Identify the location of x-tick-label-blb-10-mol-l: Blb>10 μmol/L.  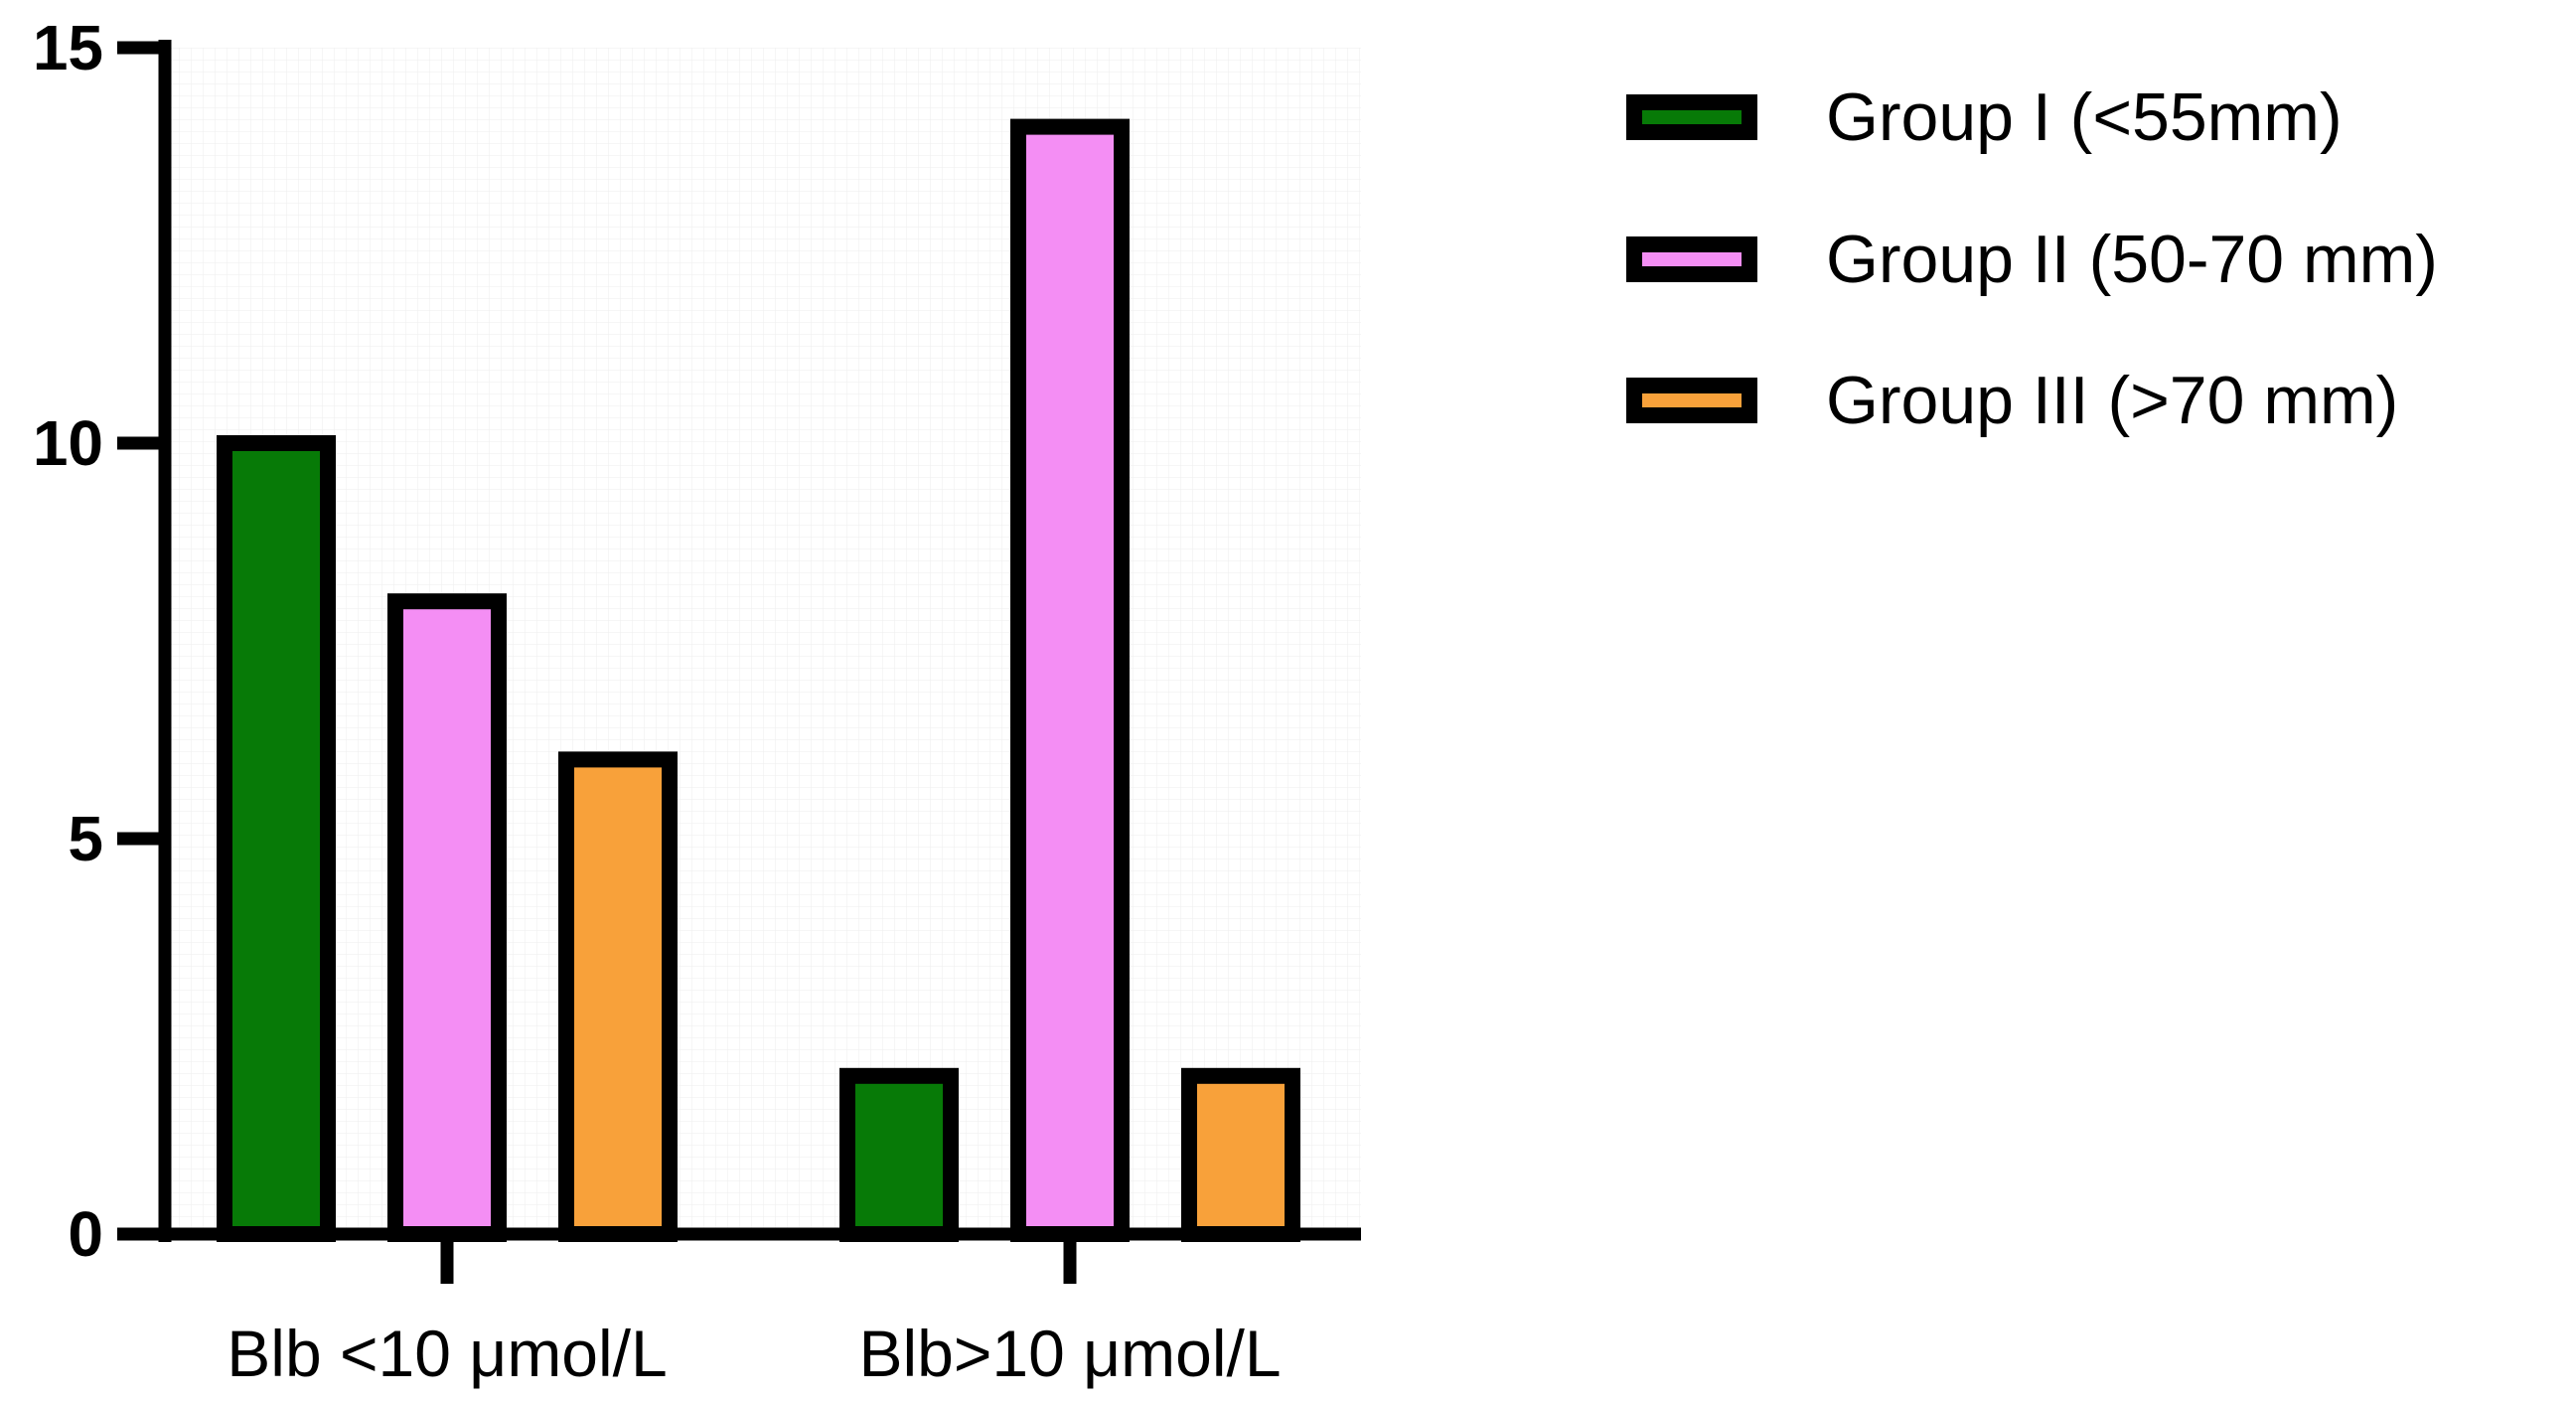
(1069, 1353).